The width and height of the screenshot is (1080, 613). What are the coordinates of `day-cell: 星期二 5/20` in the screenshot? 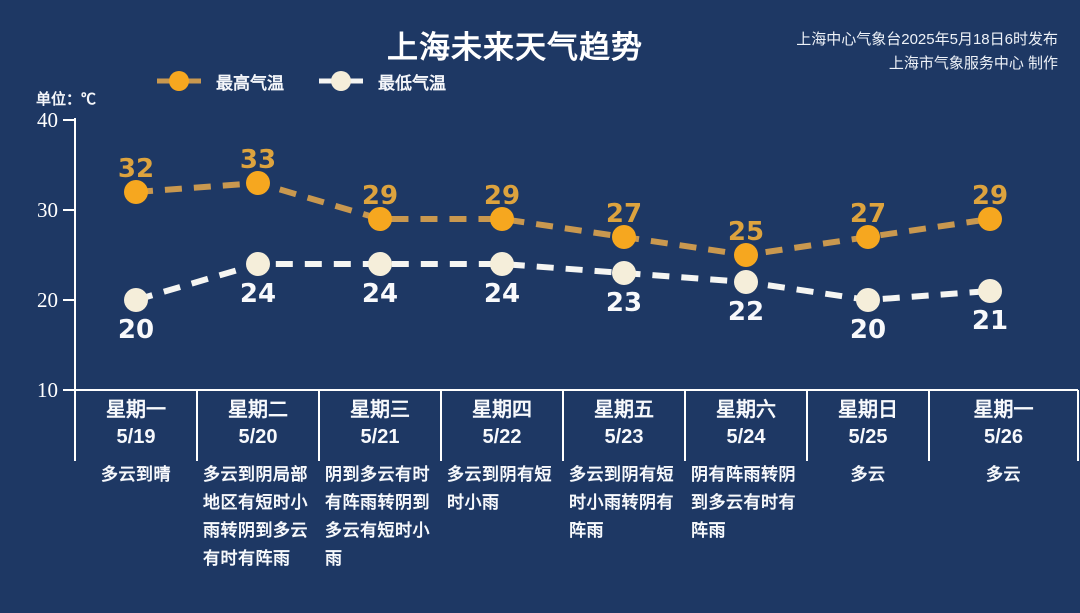 It's located at (258, 426).